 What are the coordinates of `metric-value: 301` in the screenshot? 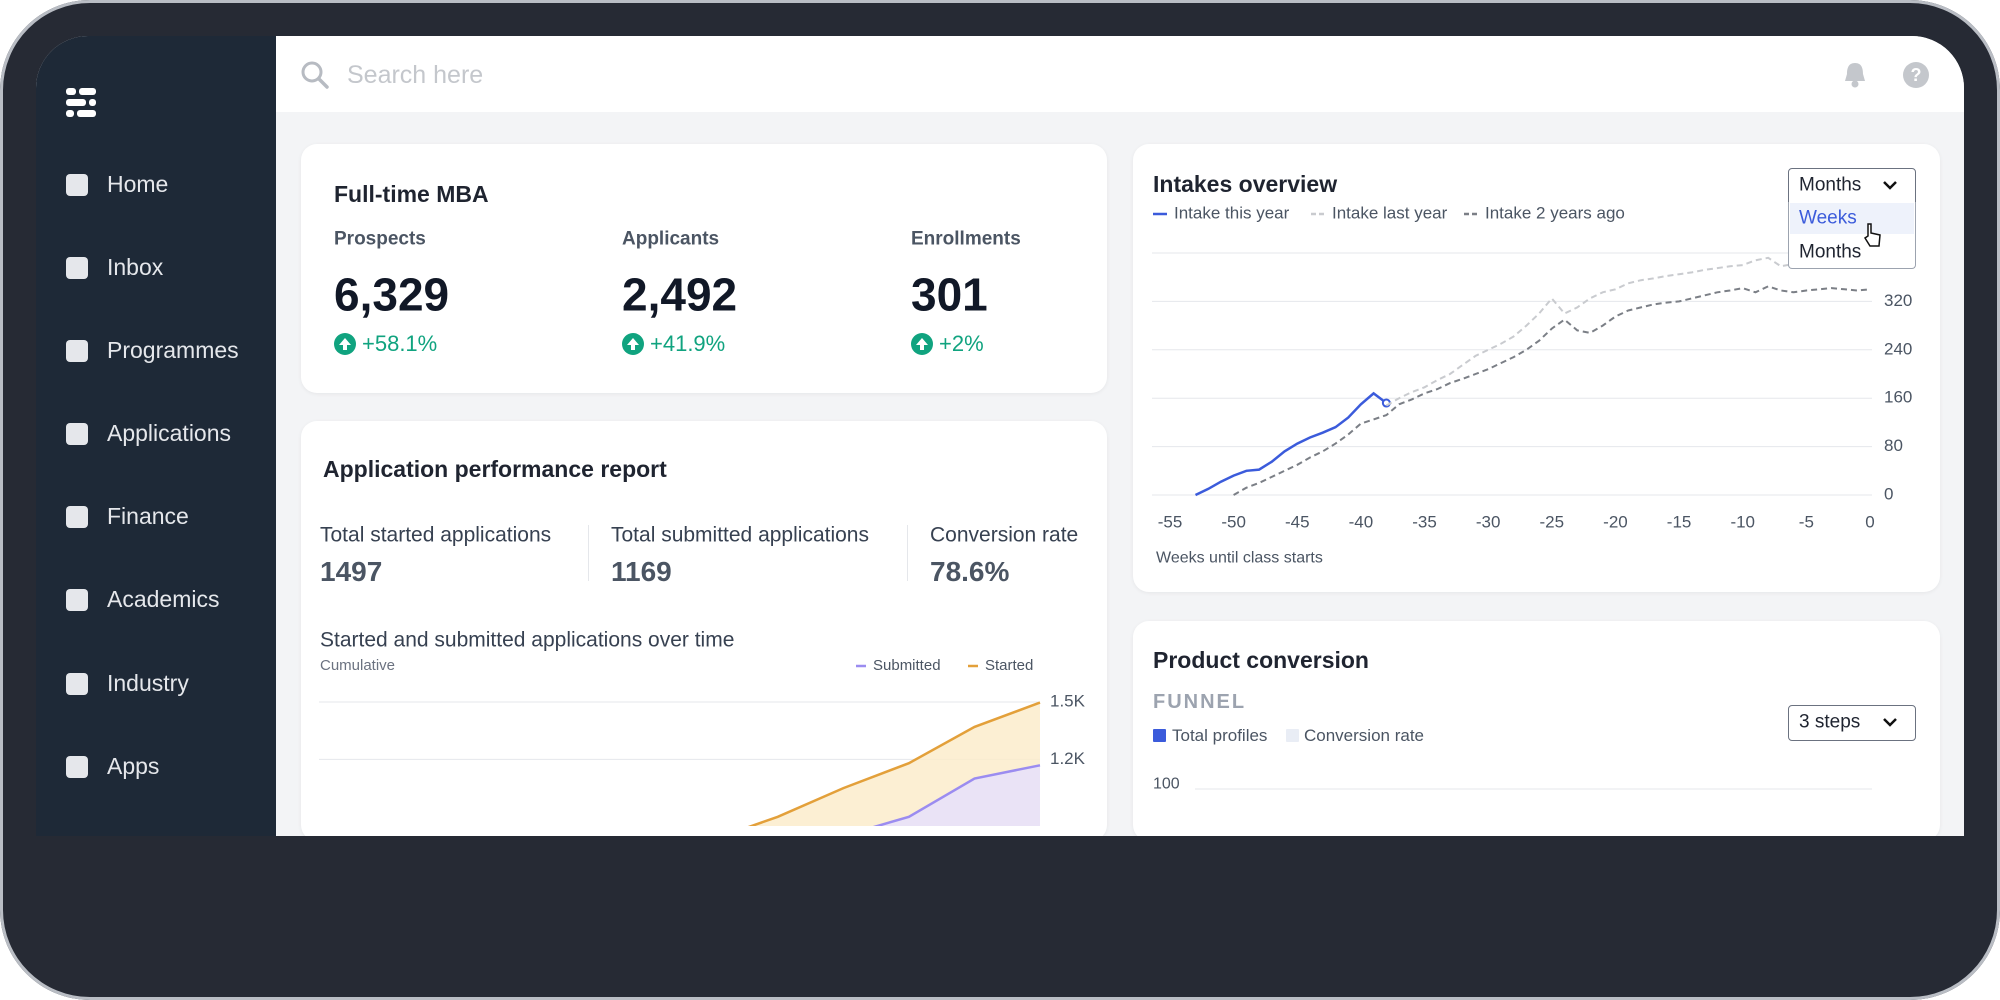 It's located at (949, 294).